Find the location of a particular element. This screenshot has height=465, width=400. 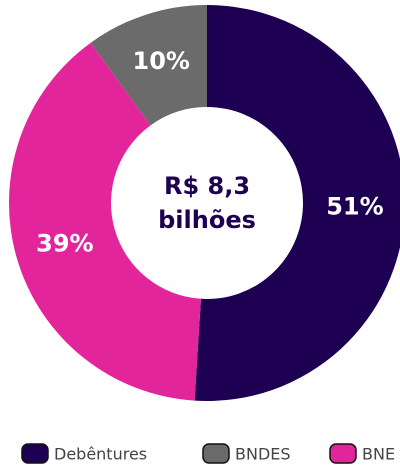

slice-label: 51% is located at coordinates (354, 207).